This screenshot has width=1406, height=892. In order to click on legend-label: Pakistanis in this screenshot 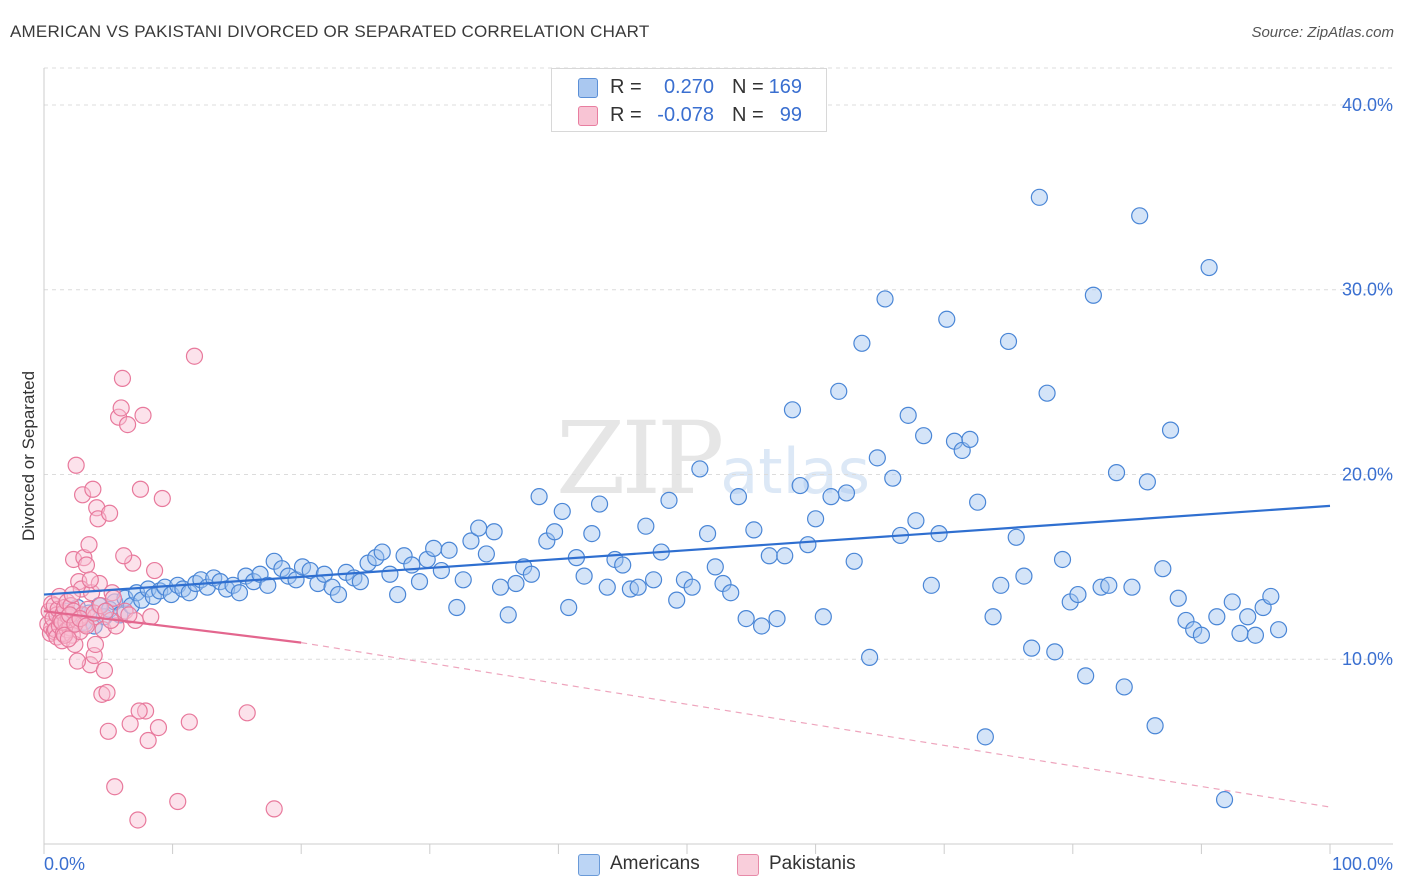, I will do `click(812, 863)`.